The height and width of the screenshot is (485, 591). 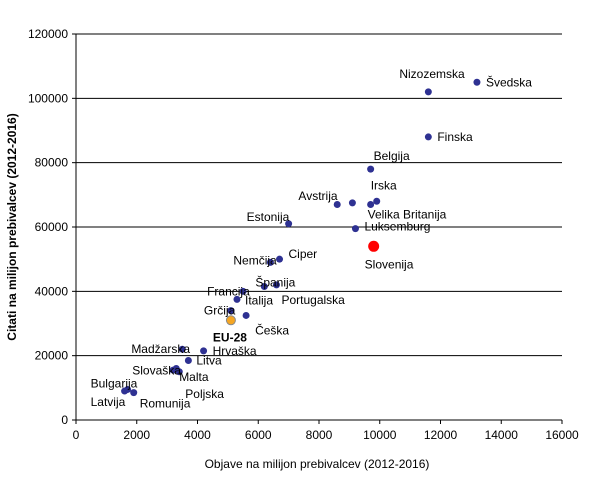 I want to click on point-label: Španija, so click(x=275, y=282).